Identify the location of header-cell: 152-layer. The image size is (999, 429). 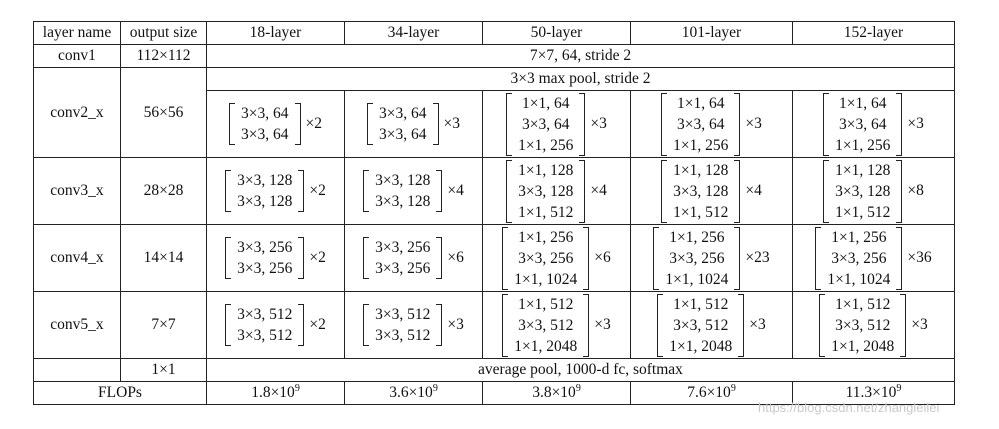
(873, 33).